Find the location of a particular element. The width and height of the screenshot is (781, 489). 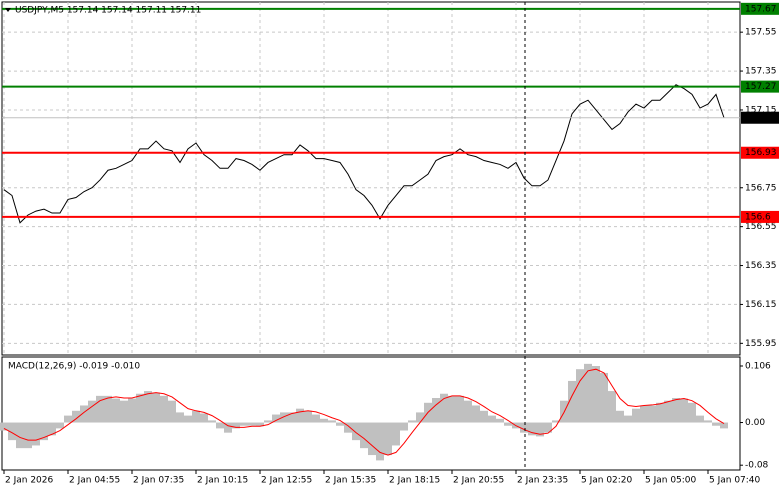

level-label: 157.11 is located at coordinates (761, 118).